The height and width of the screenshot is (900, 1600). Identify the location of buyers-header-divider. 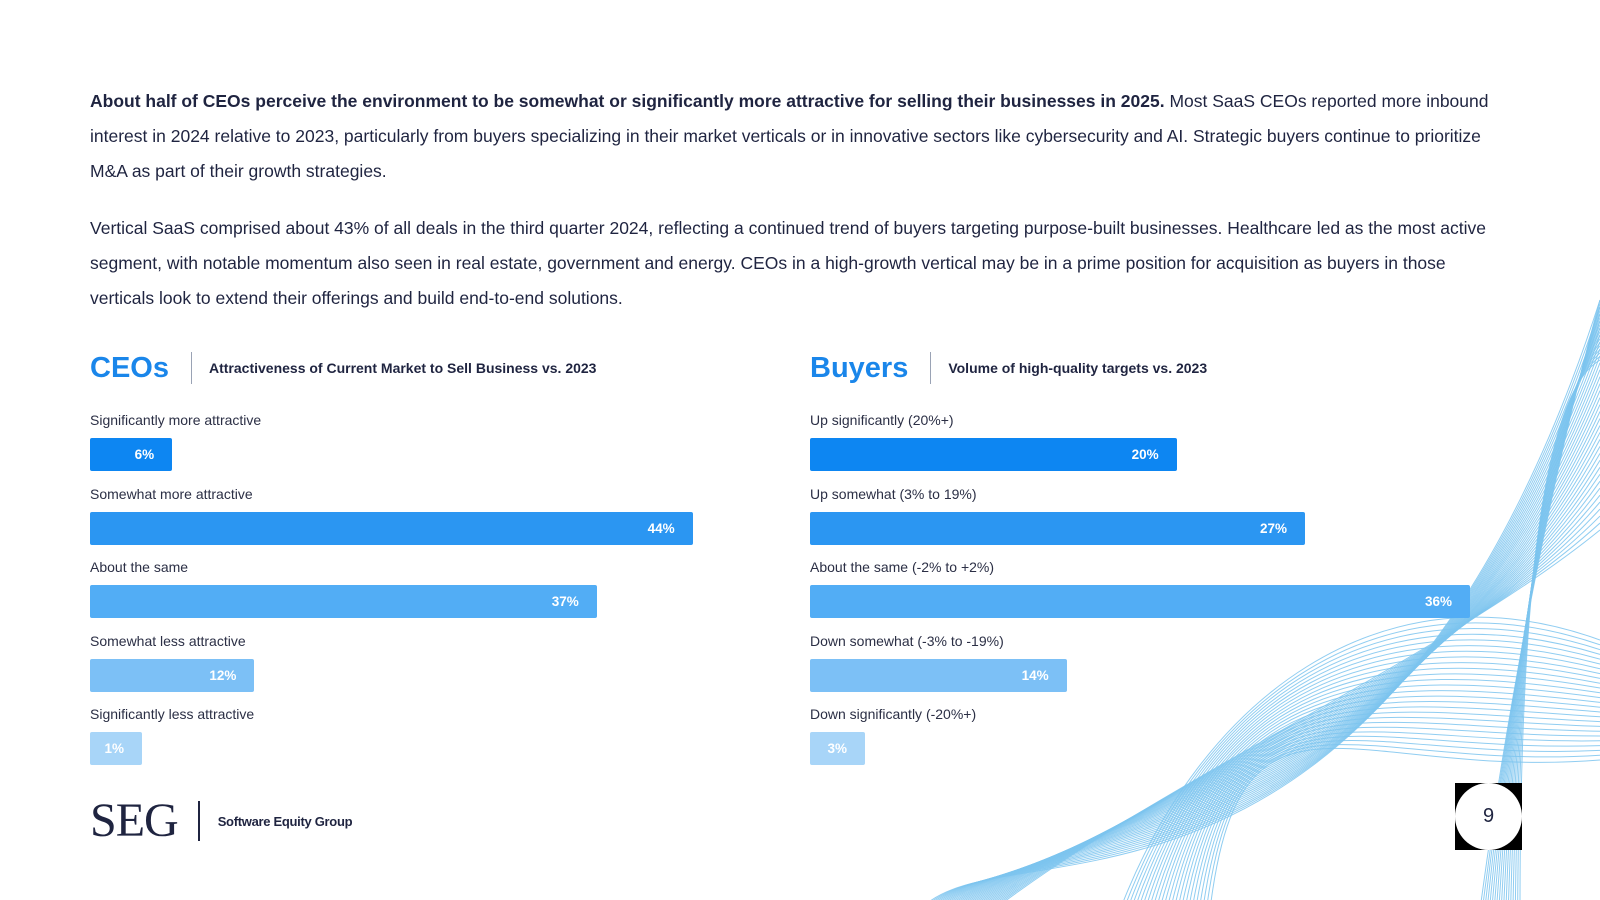
(931, 368).